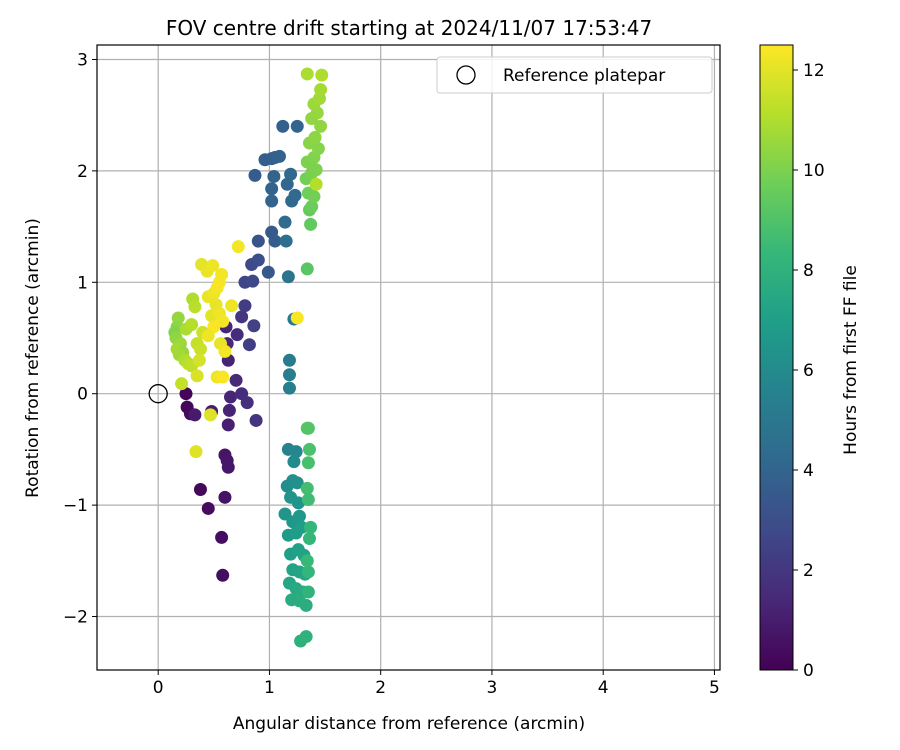  I want to click on y-tick-label: −2, so click(75, 618).